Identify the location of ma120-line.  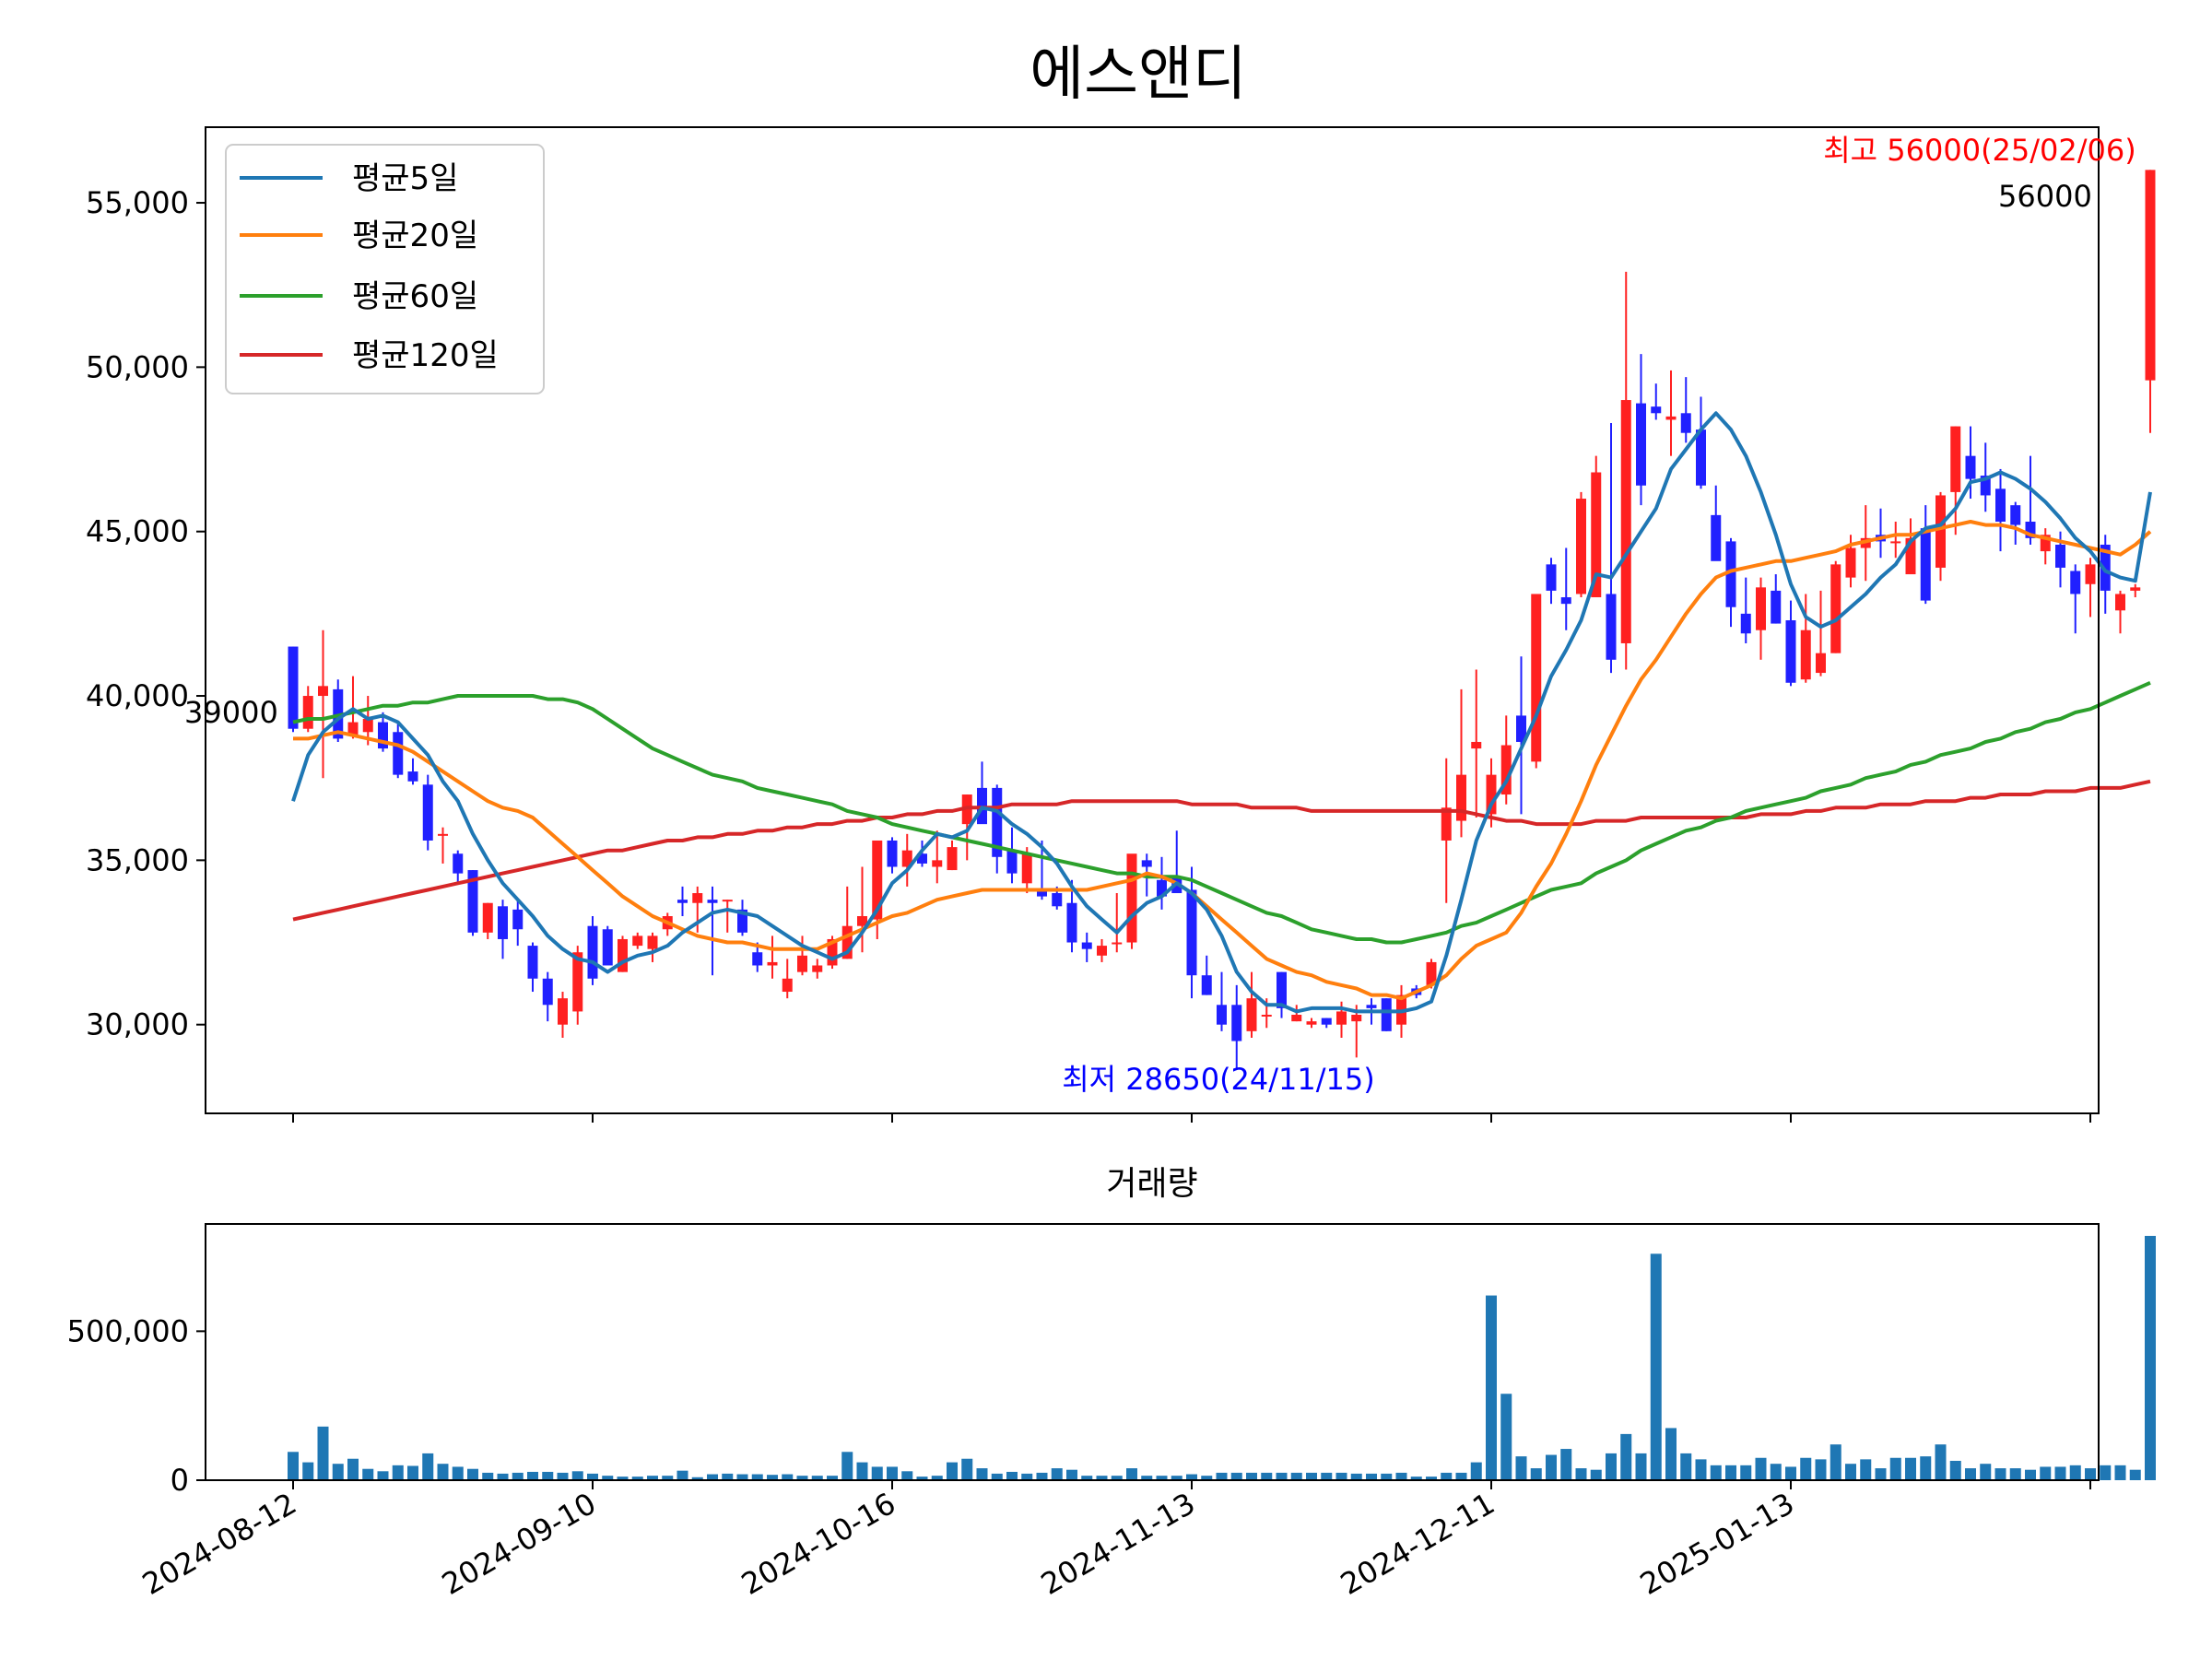
(1221, 850).